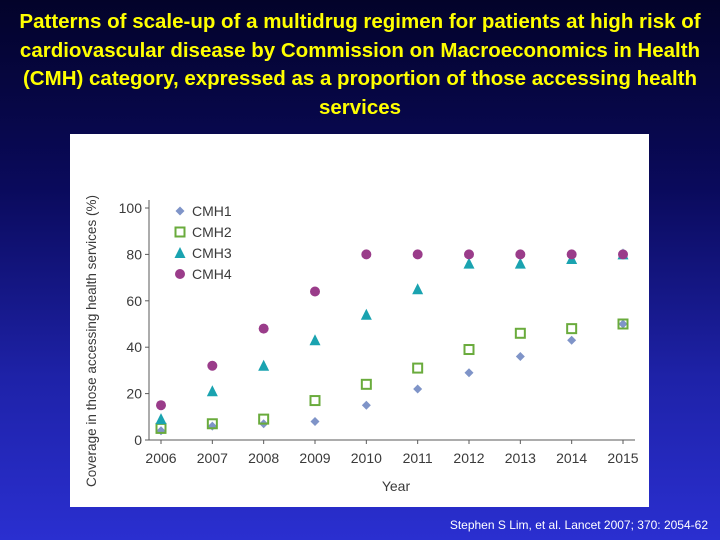 The height and width of the screenshot is (540, 720). What do you see at coordinates (366, 458) in the screenshot?
I see `x-tick-label: 2010` at bounding box center [366, 458].